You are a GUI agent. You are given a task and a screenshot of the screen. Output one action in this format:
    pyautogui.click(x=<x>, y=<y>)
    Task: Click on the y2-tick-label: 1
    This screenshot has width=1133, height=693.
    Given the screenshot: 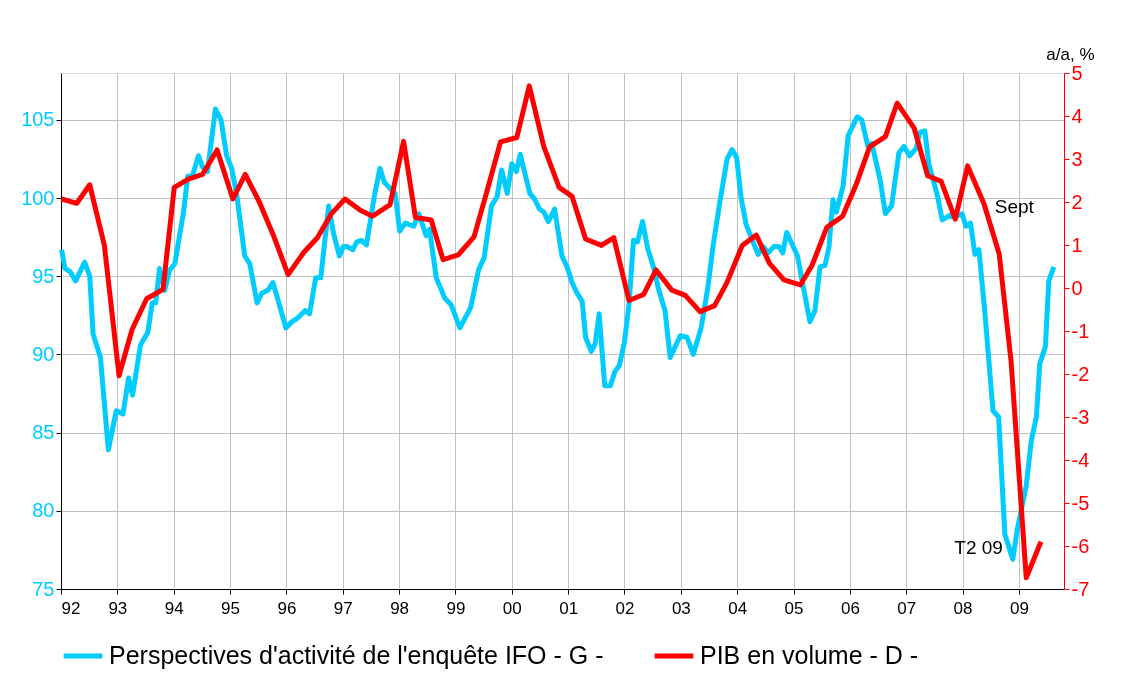 What is the action you would take?
    pyautogui.click(x=1077, y=244)
    